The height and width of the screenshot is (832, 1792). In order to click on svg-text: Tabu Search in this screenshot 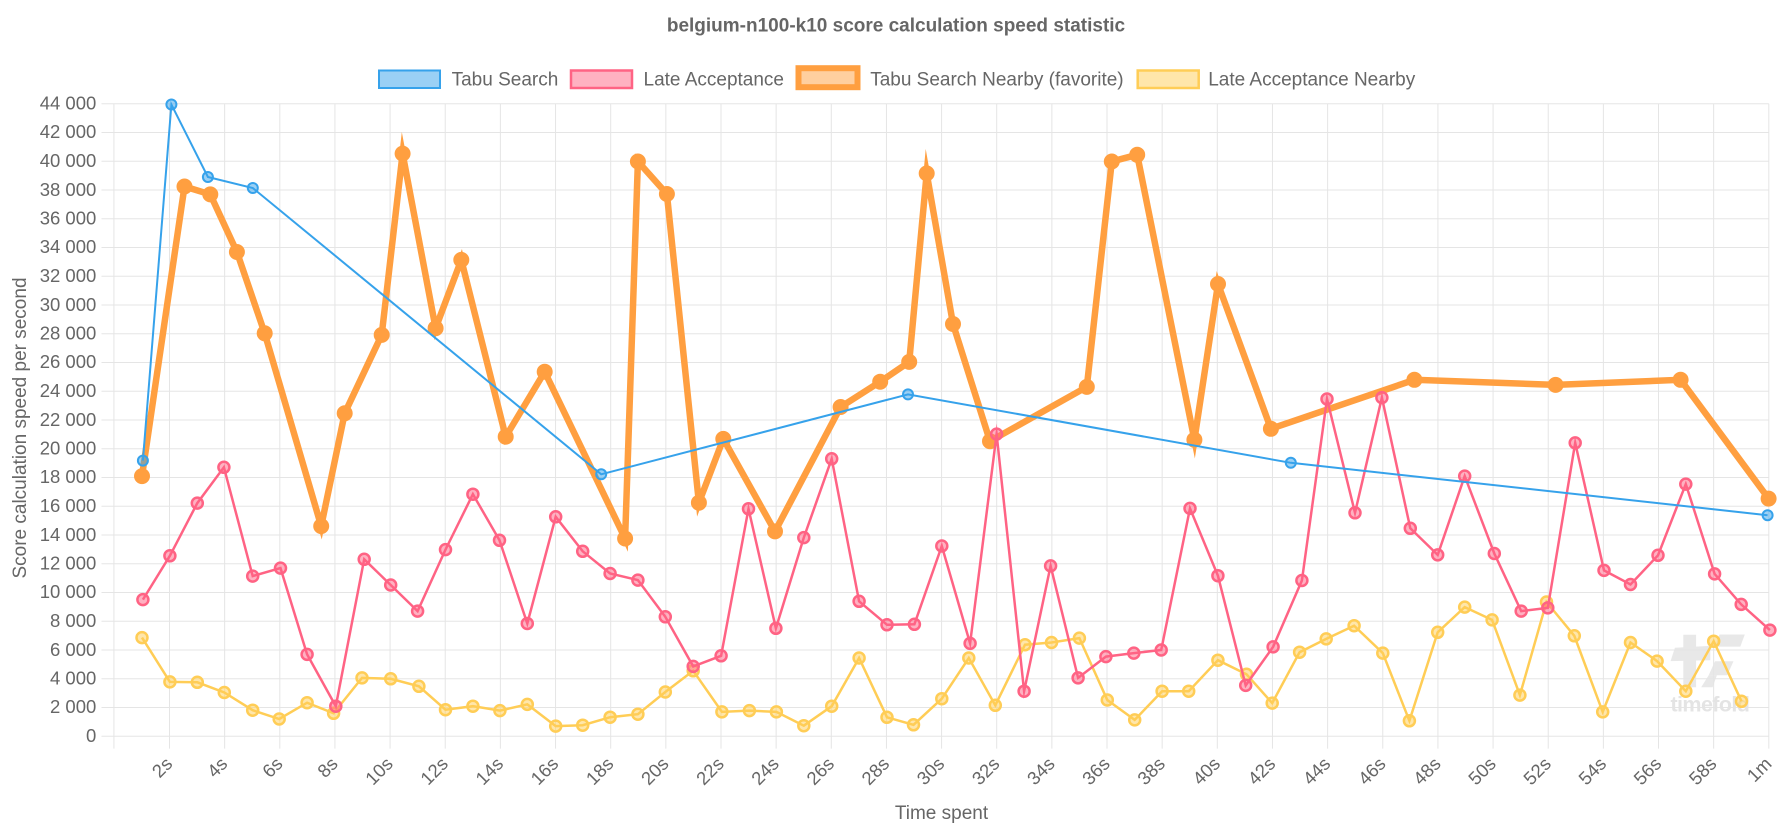, I will do `click(505, 80)`.